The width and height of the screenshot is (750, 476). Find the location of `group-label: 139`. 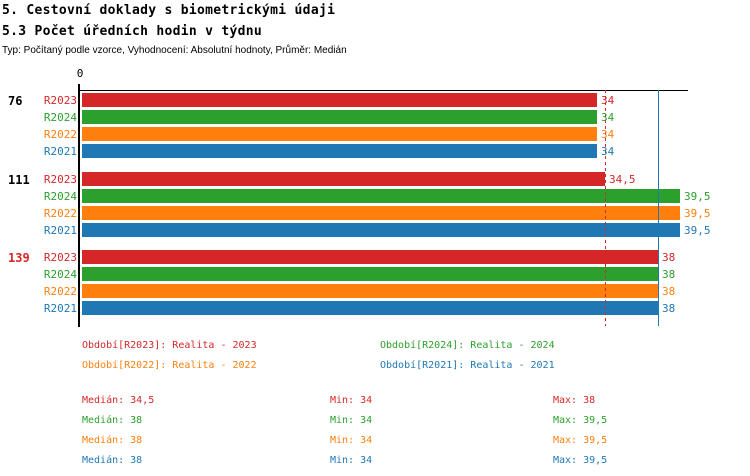

group-label: 139 is located at coordinates (19, 258).